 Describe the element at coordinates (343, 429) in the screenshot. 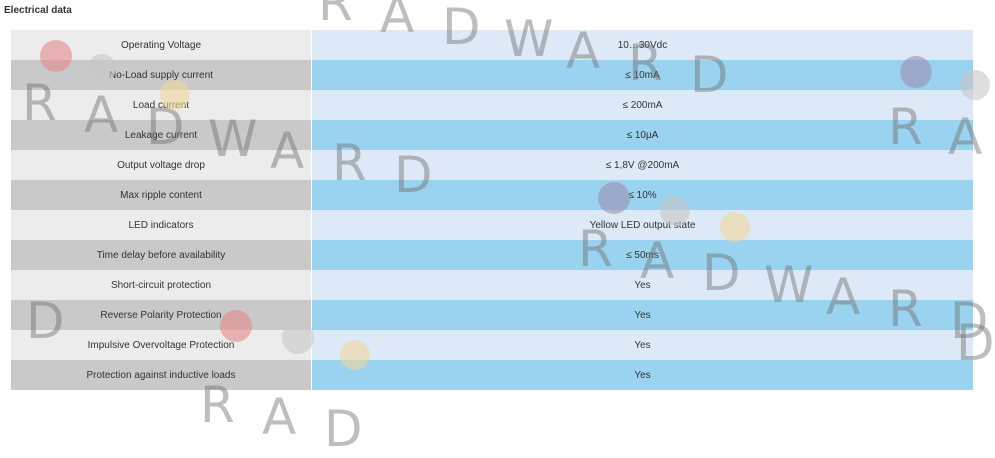

I see `watermark-letter: D` at that location.